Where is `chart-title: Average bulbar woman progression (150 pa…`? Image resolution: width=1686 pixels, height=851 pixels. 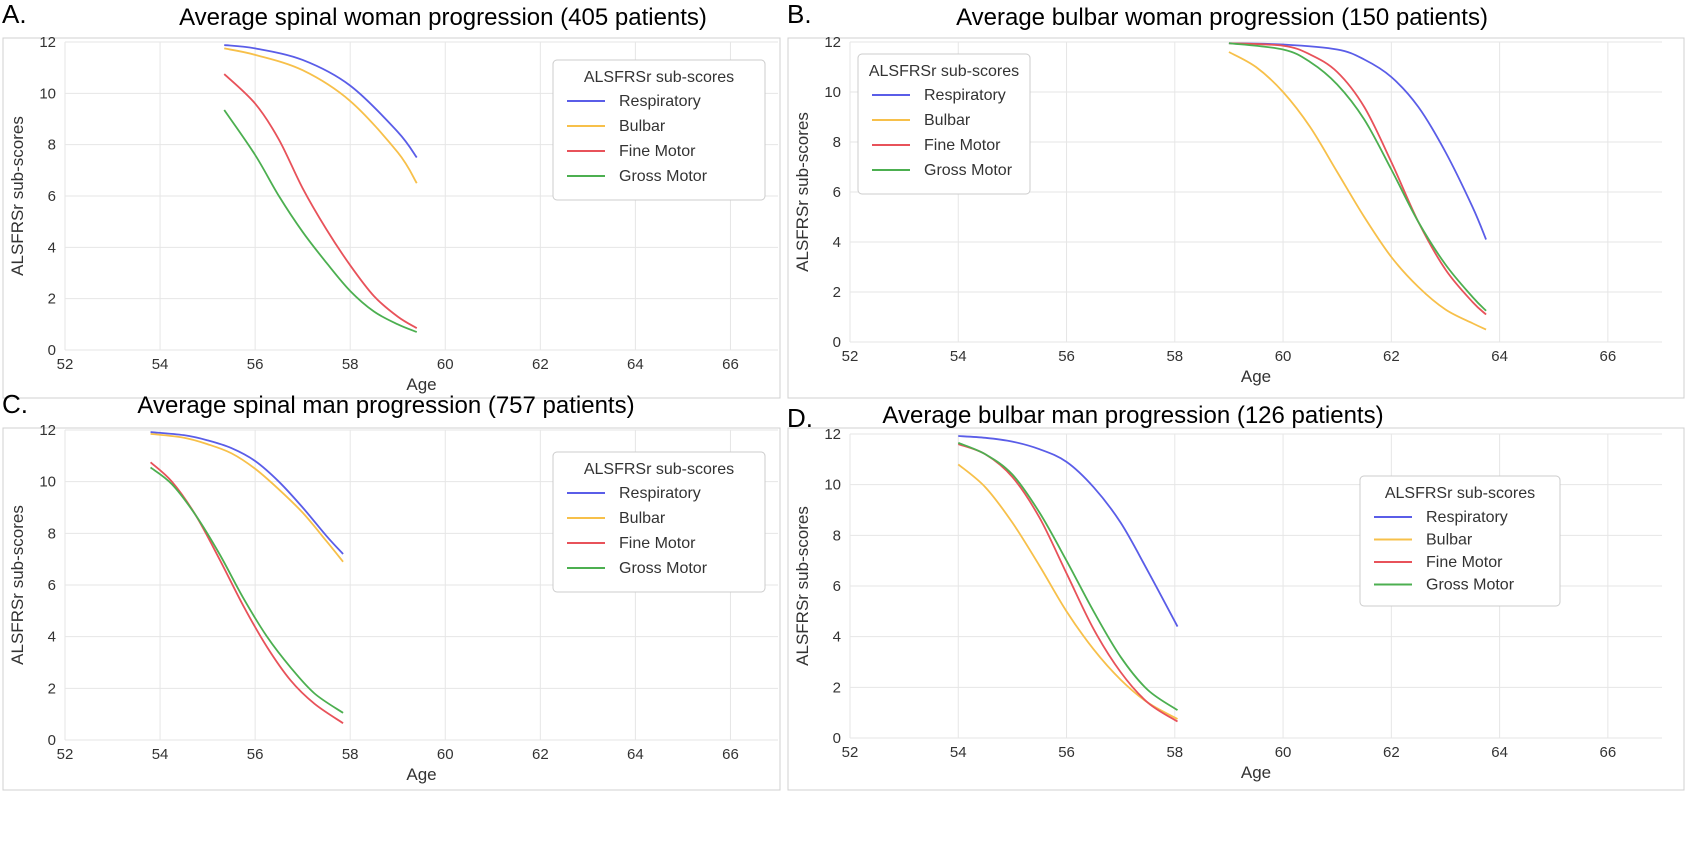
chart-title: Average bulbar woman progression (150 pa… is located at coordinates (1222, 17).